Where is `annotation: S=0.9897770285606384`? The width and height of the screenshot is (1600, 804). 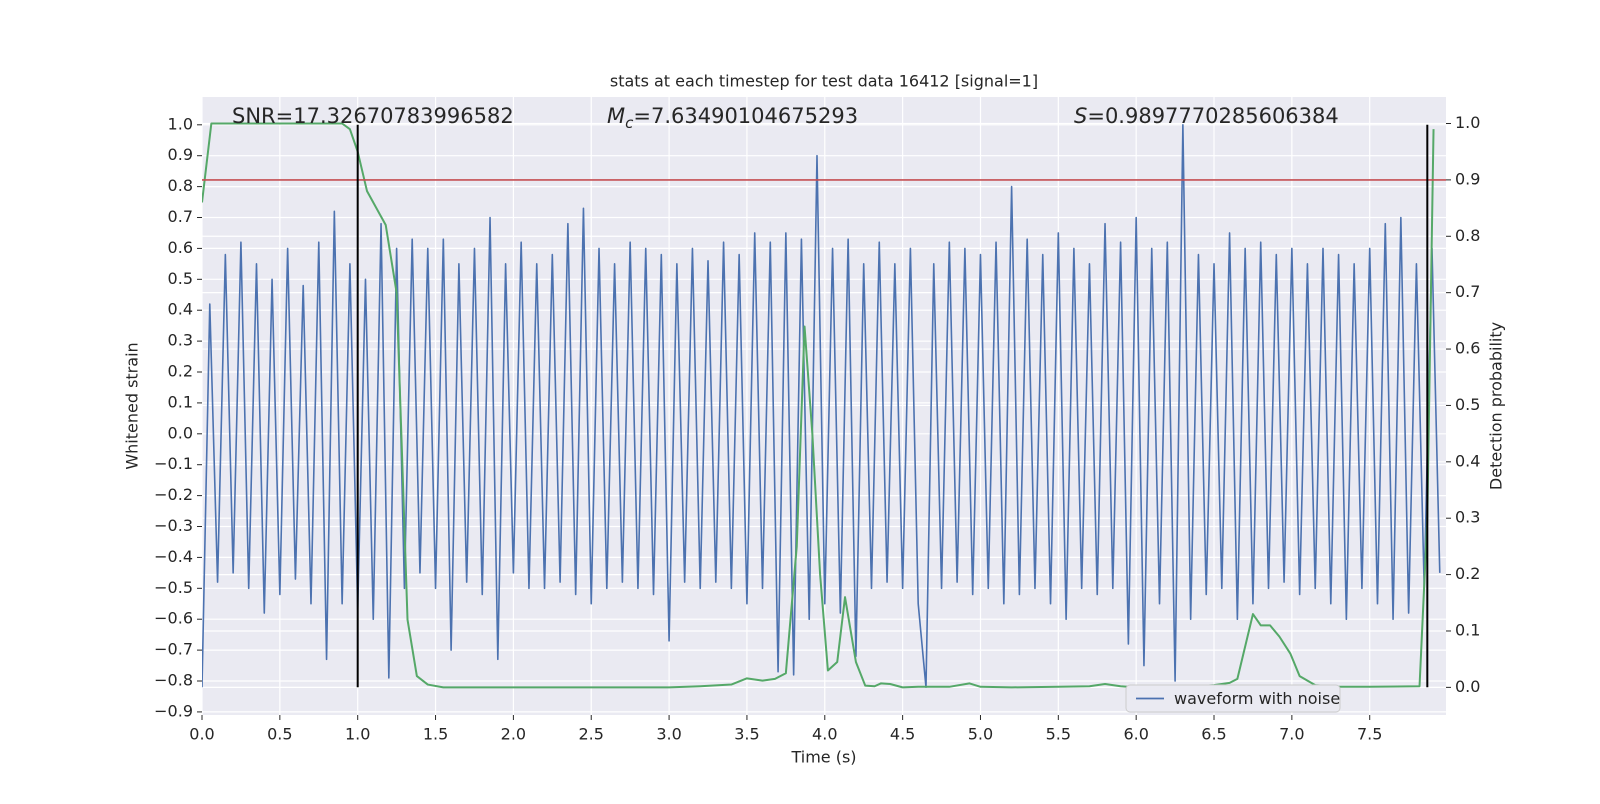
annotation: S=0.9897770285606384 is located at coordinates (1206, 116).